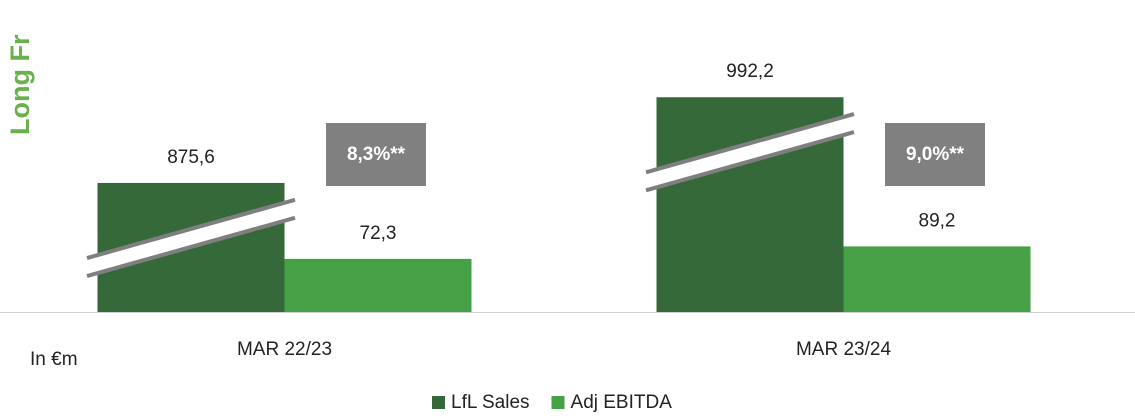 The height and width of the screenshot is (416, 1135). I want to click on value-label: 992,2, so click(750, 71).